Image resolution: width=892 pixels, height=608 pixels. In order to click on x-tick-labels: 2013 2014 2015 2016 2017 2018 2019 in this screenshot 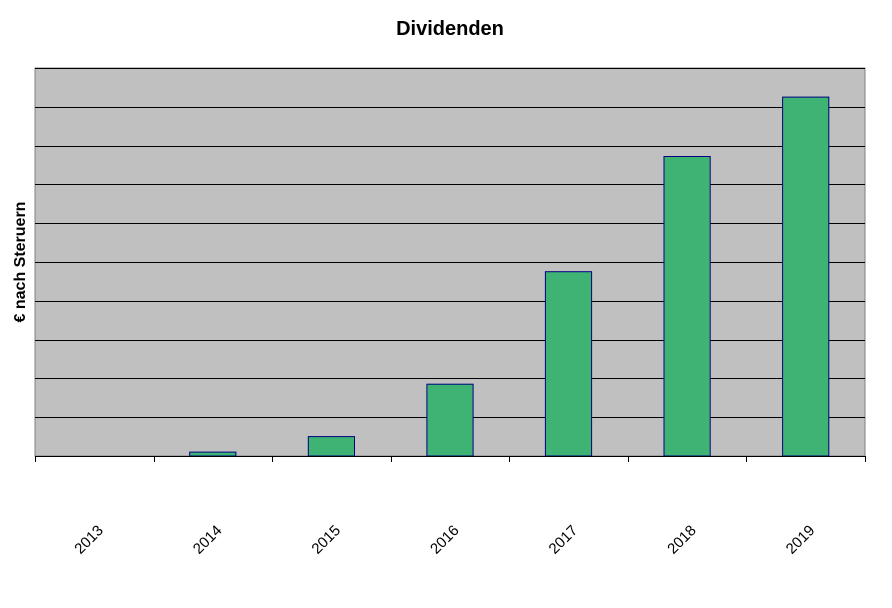, I will do `click(444, 540)`.